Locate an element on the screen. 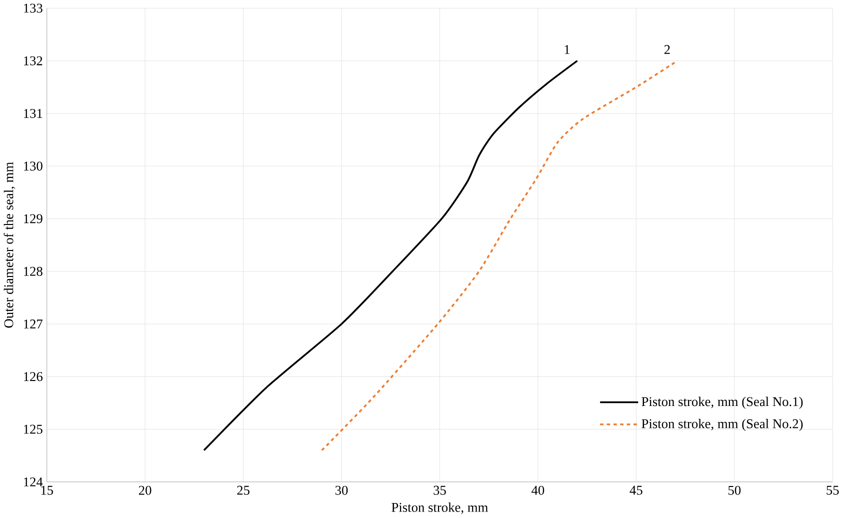 The width and height of the screenshot is (843, 518). y-tick-label: 131 is located at coordinates (33, 113).